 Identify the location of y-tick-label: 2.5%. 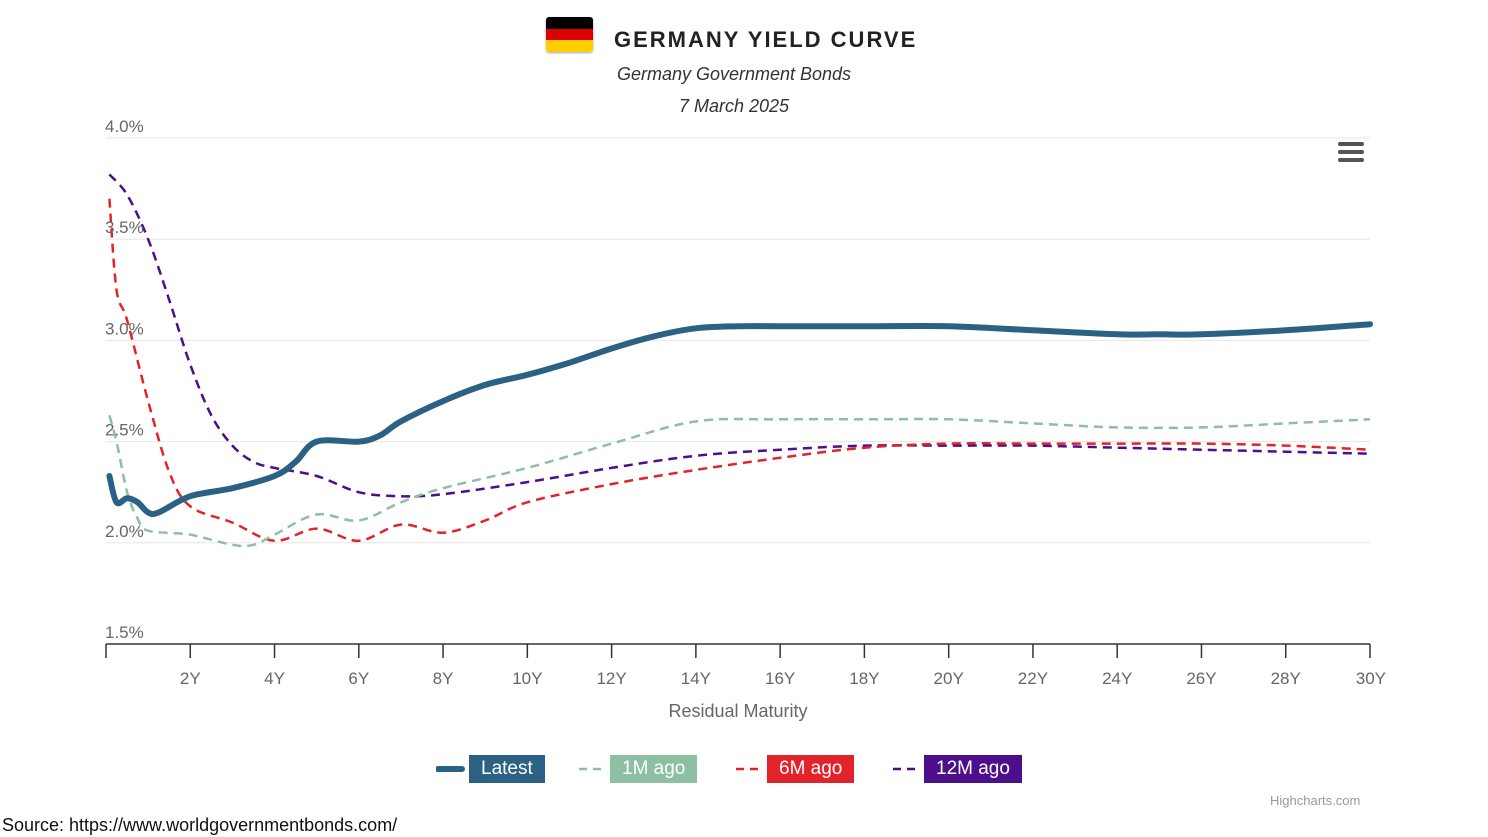
(124, 430).